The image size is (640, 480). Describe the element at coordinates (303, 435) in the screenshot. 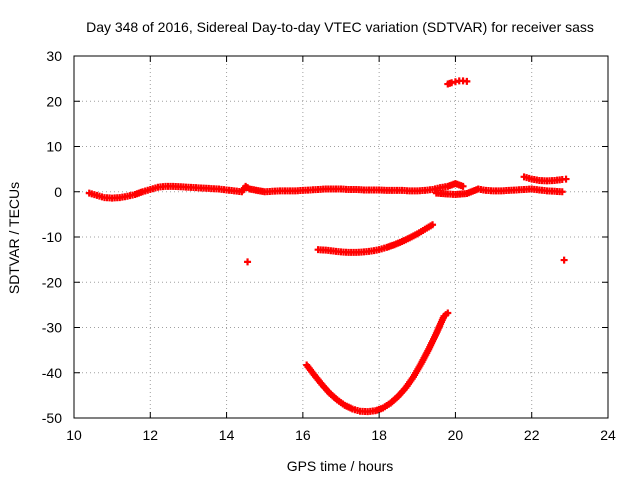

I see `x-tick-label: 16` at that location.